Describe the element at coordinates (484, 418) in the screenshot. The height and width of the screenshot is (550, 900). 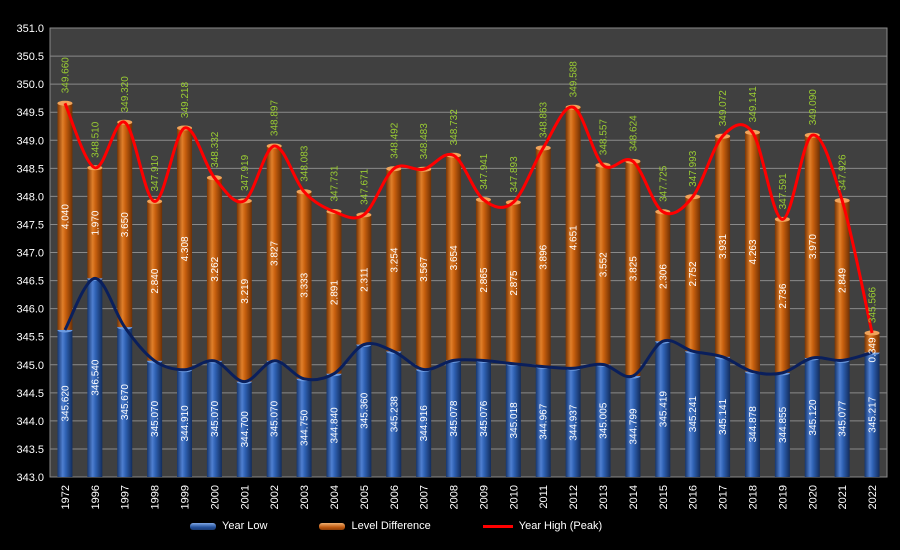
I see `data-label-year-low: 345.076` at that location.